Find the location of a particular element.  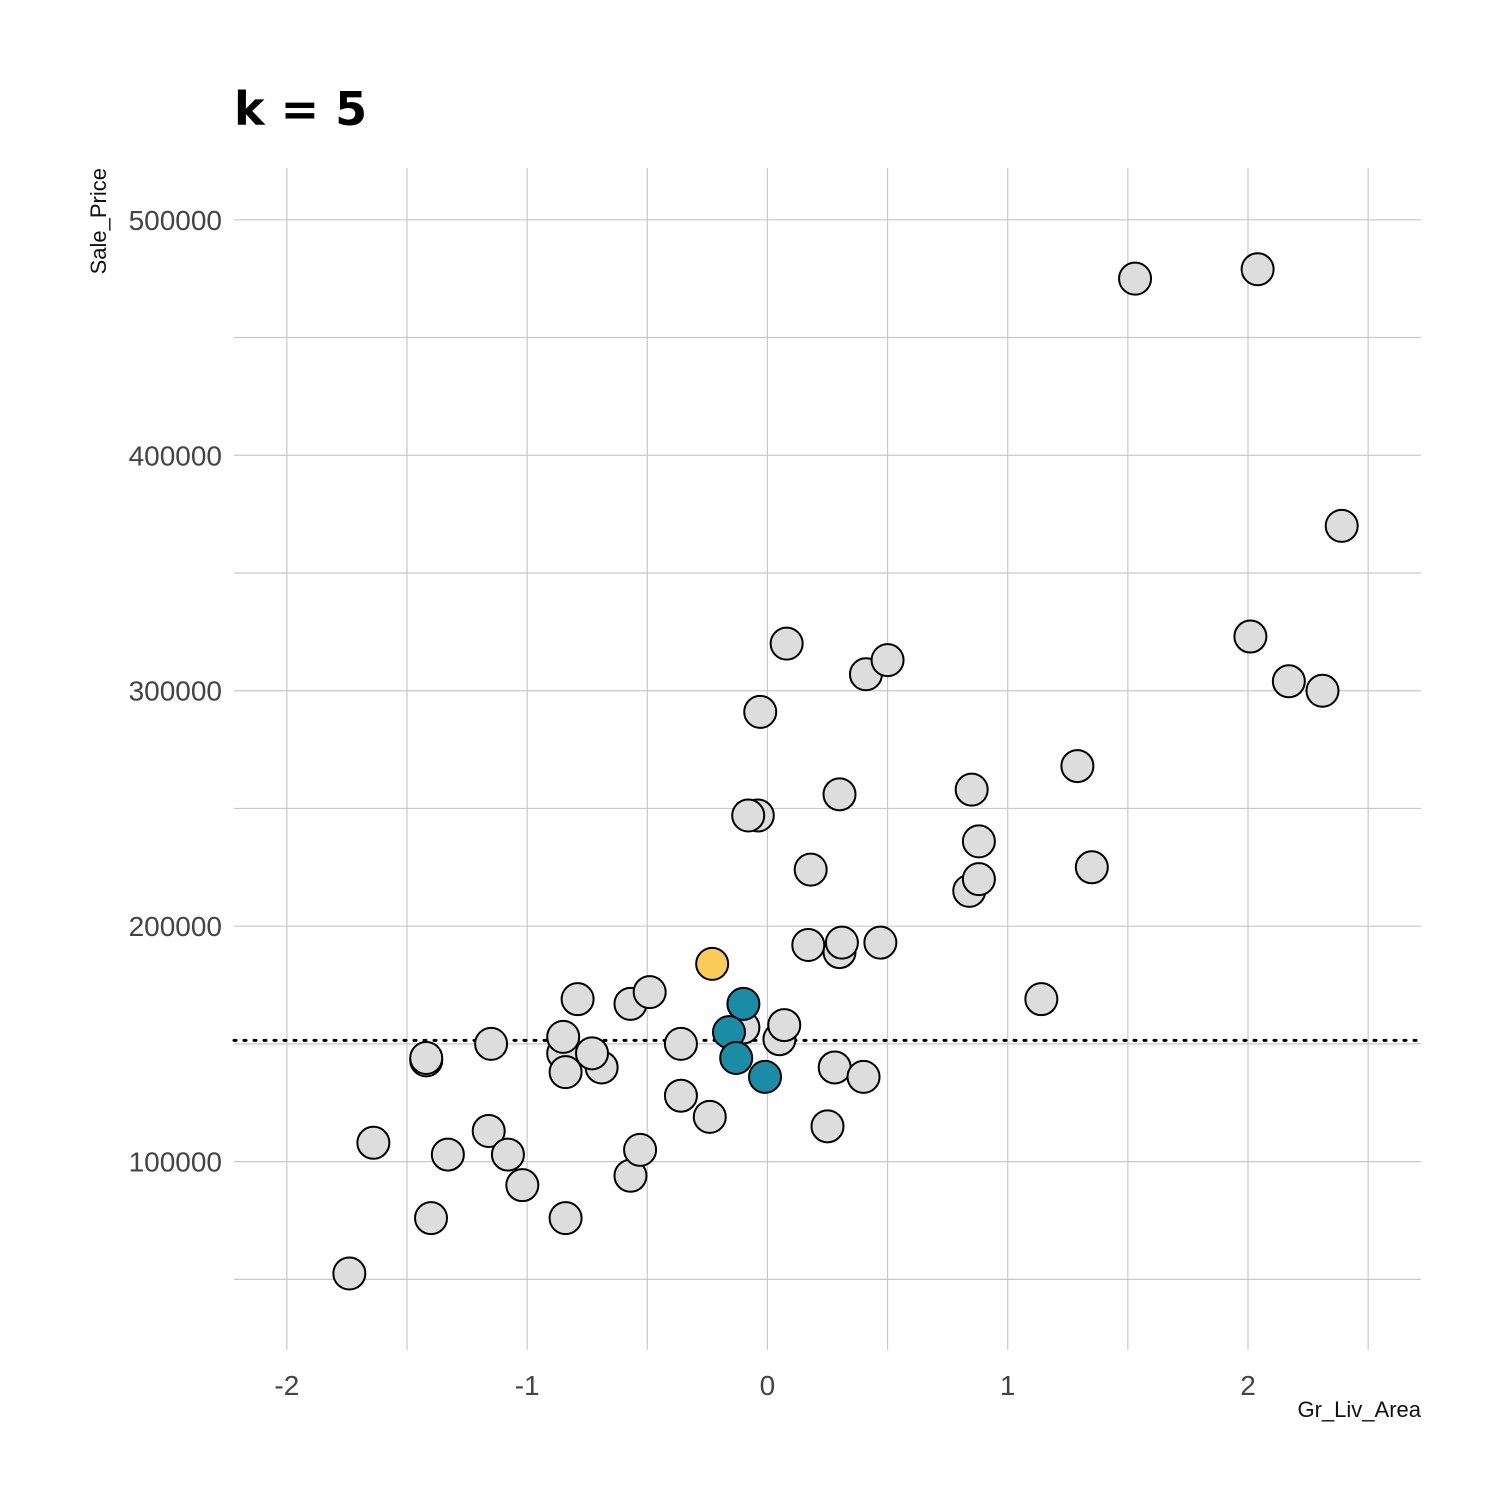

chart-title: k = 5 is located at coordinates (300, 109).